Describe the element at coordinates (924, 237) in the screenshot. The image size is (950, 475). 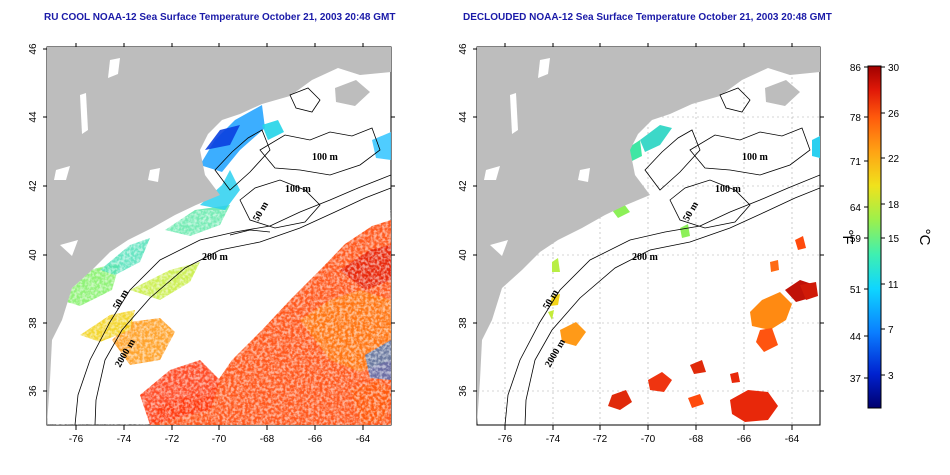
I see `celsius-unit-label: °C` at that location.